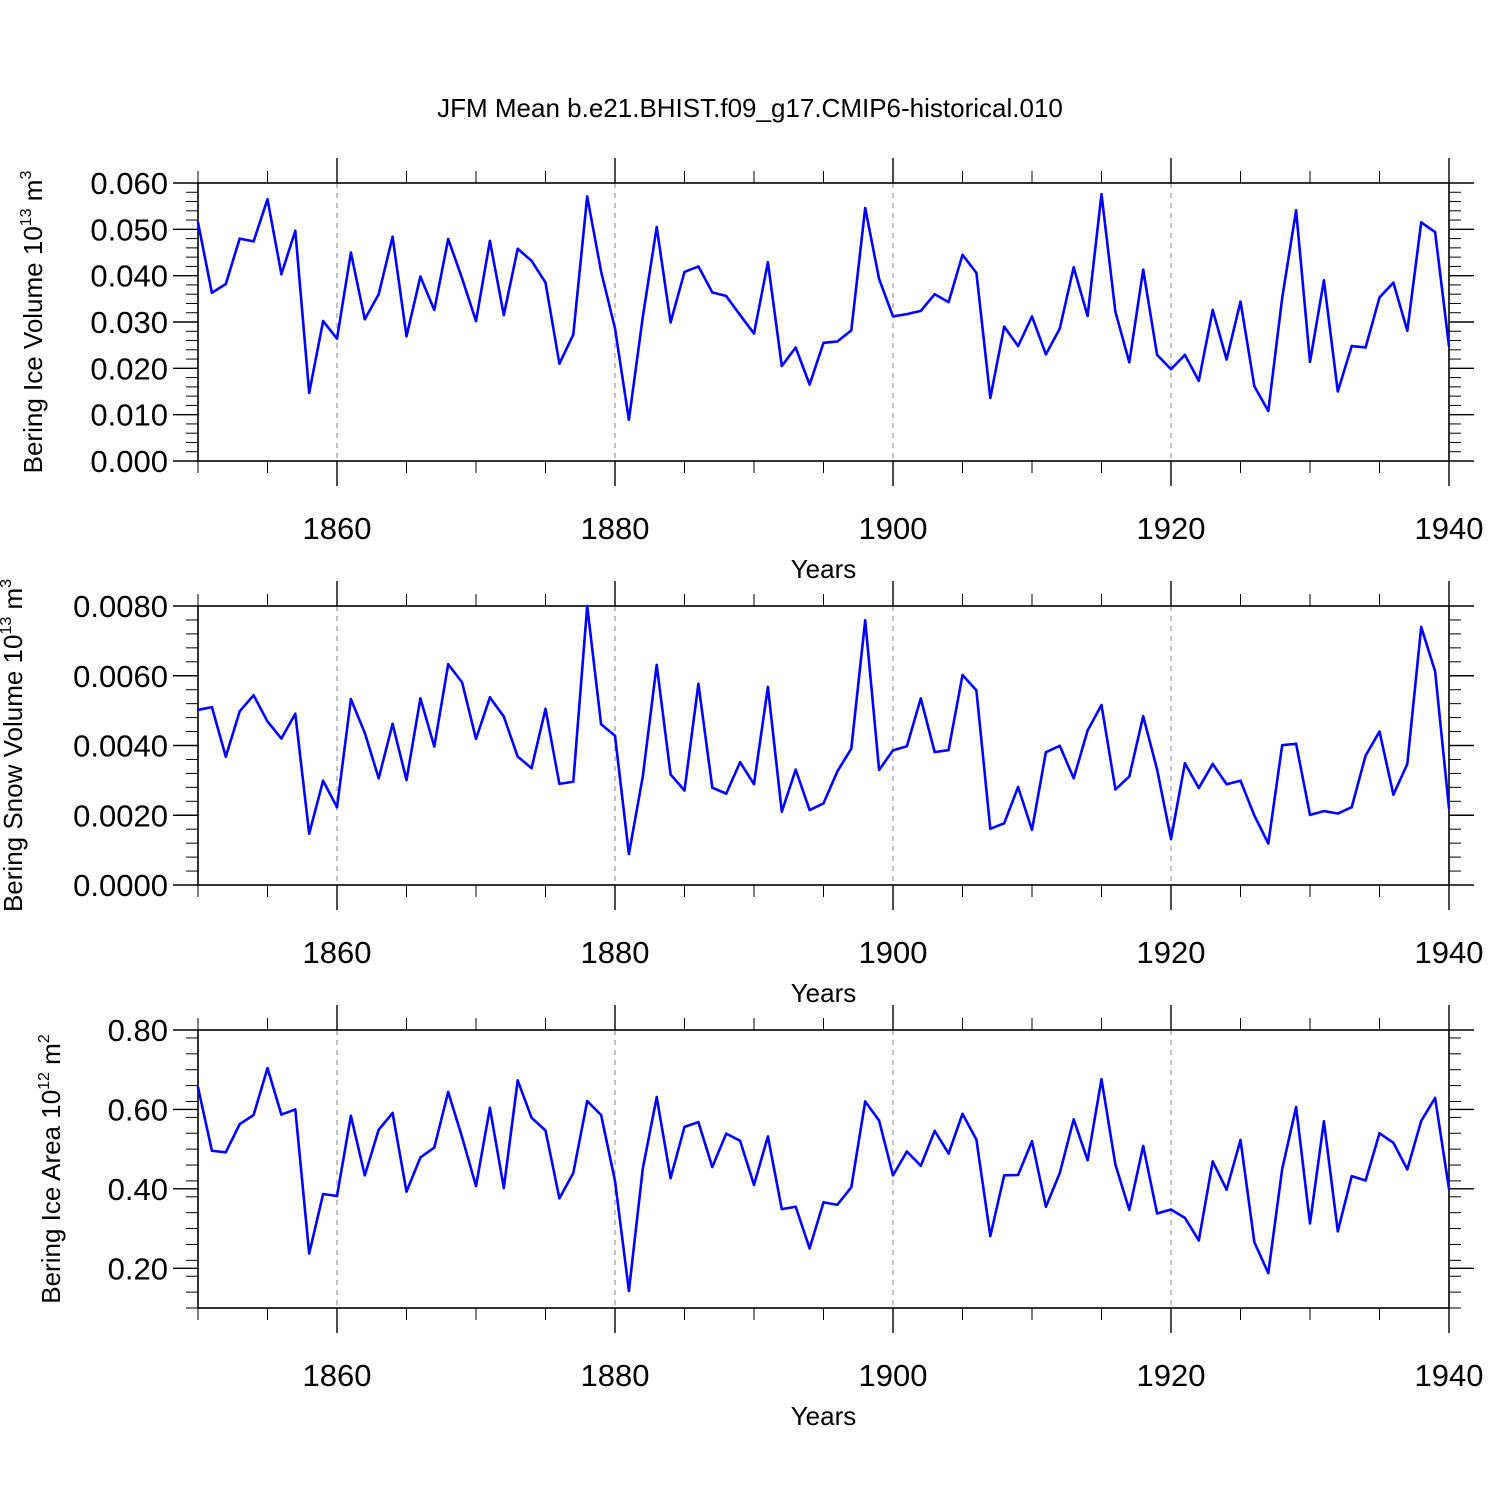 This screenshot has width=1500, height=1500. I want to click on y-axis-title-ylabel-main: Bering Ice Volume 10, so click(33, 349).